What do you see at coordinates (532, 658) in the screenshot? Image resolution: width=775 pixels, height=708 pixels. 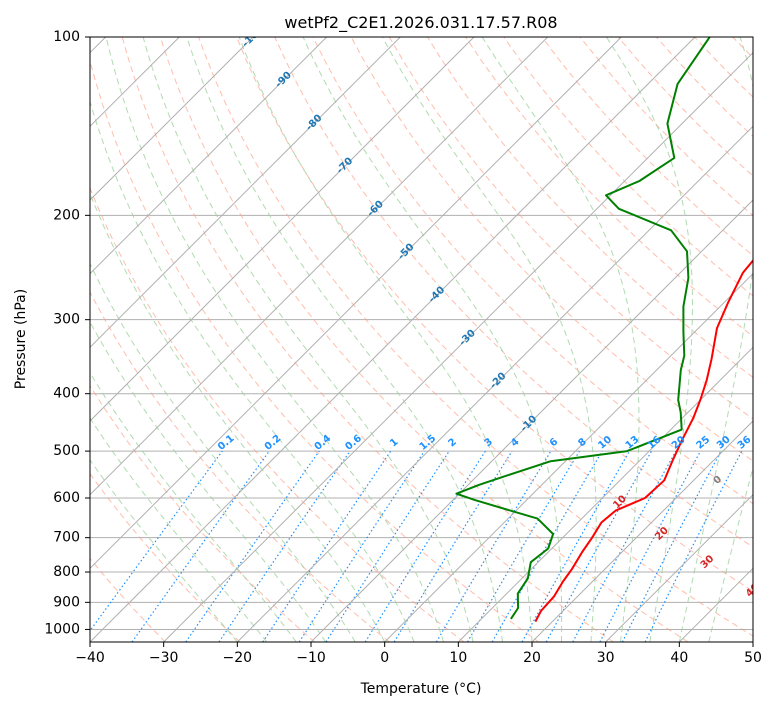 I see `x-tick-label: 20` at bounding box center [532, 658].